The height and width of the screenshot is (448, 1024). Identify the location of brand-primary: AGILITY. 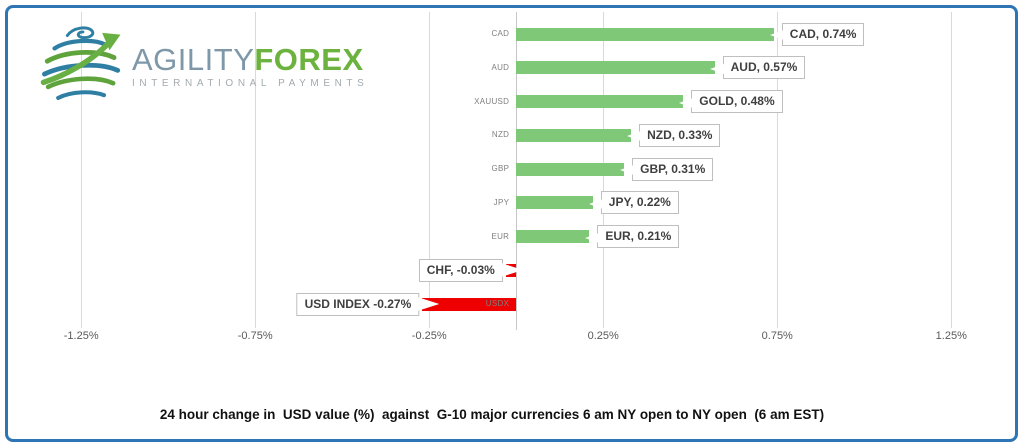
(193, 59).